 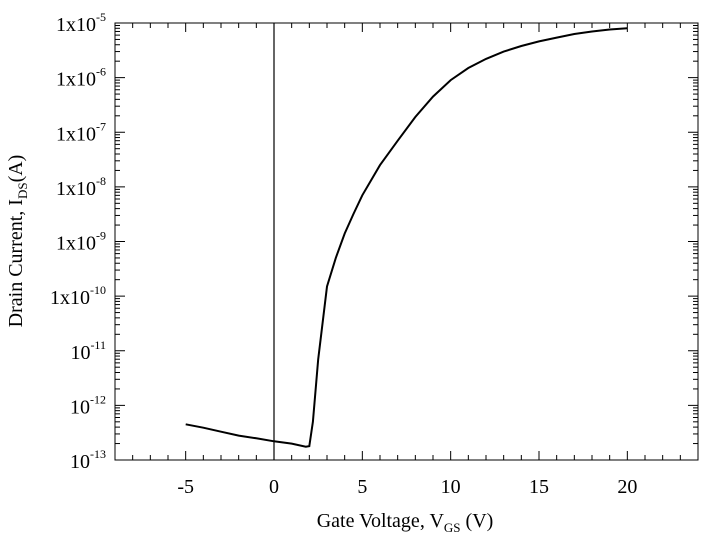 I want to click on x-tick-labels: -5 0 5 10 15 20, so click(x=407, y=487).